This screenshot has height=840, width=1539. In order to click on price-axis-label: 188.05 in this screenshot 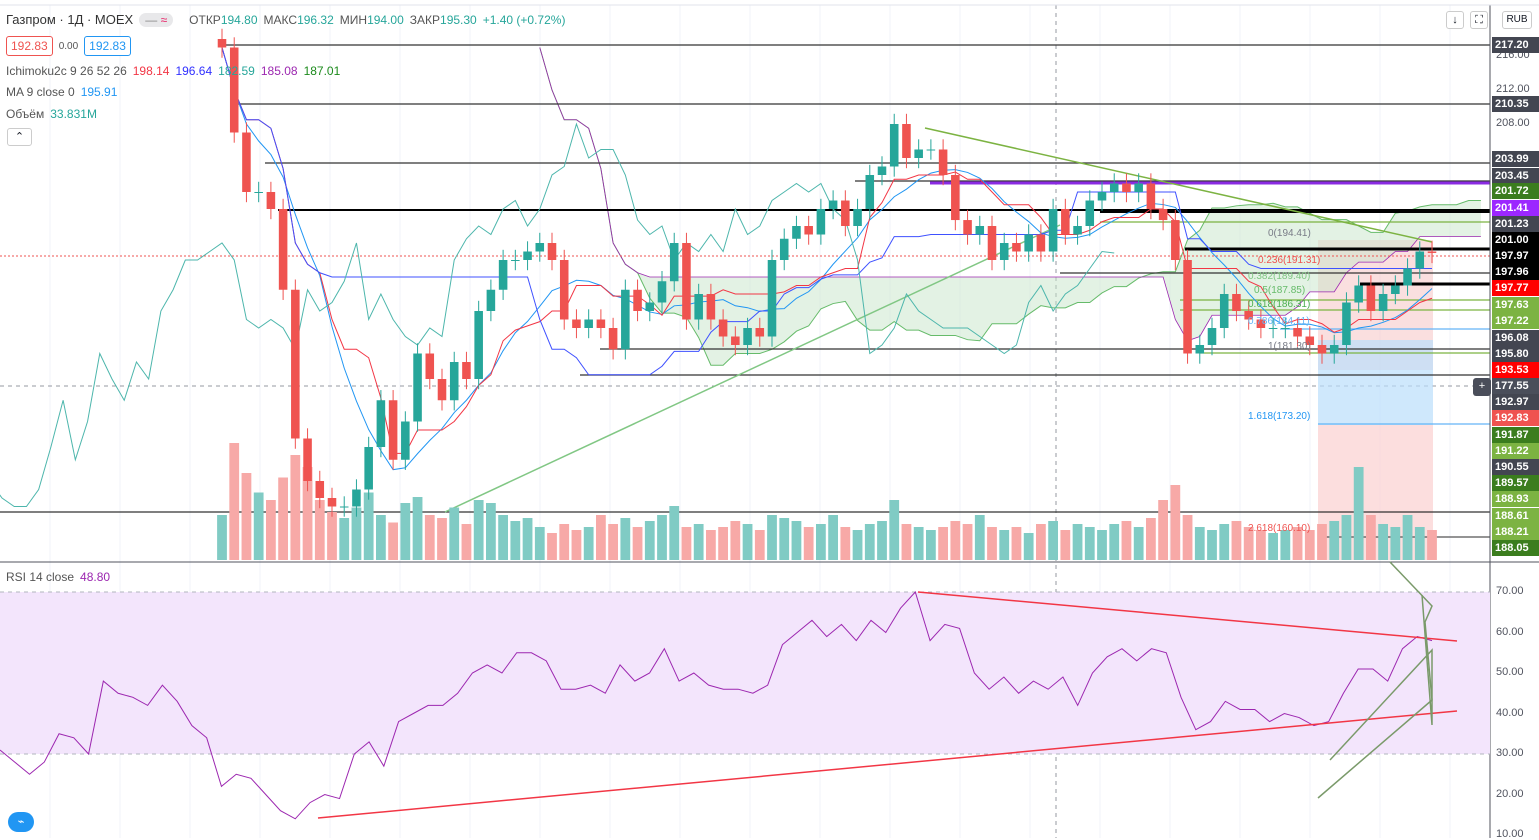, I will do `click(1515, 548)`.